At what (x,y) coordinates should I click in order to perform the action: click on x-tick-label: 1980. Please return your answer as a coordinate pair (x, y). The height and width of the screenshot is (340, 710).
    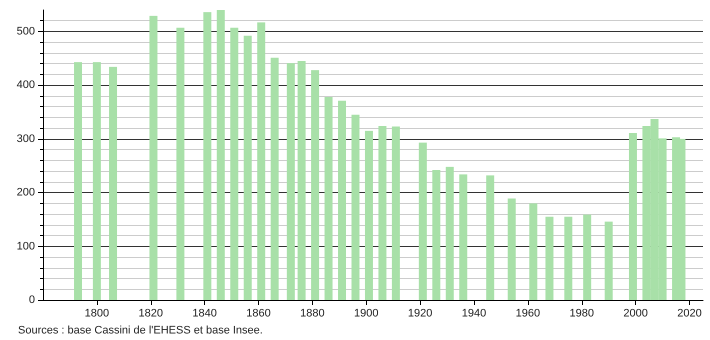
    Looking at the image, I should click on (582, 314).